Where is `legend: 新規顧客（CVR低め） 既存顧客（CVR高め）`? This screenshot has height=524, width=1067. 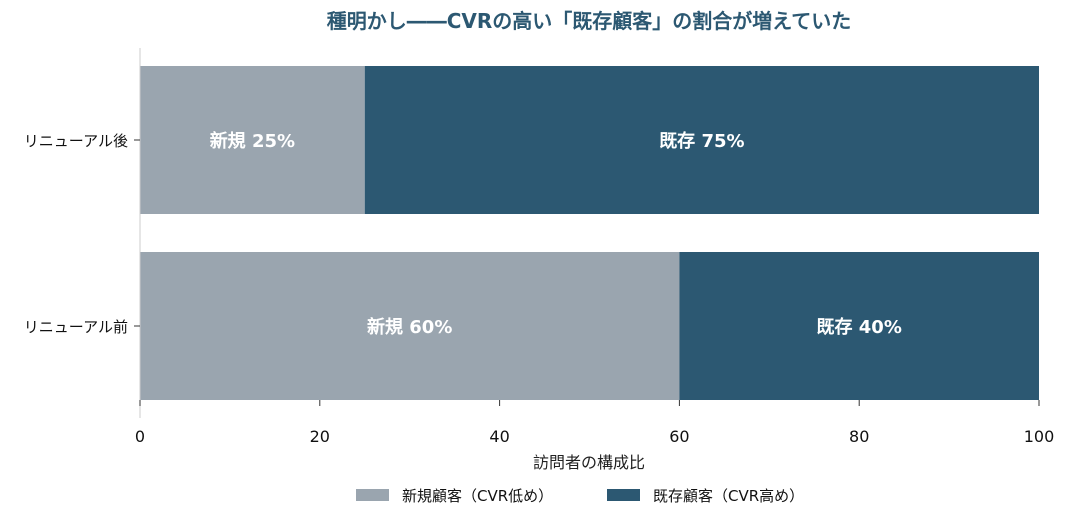
legend: 新規顧客（CVR低め） 既存顧客（CVR高め） is located at coordinates (580, 496).